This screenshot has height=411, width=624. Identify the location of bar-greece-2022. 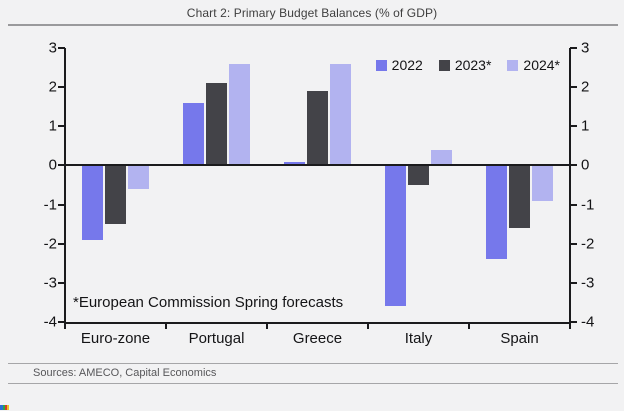
(294, 163).